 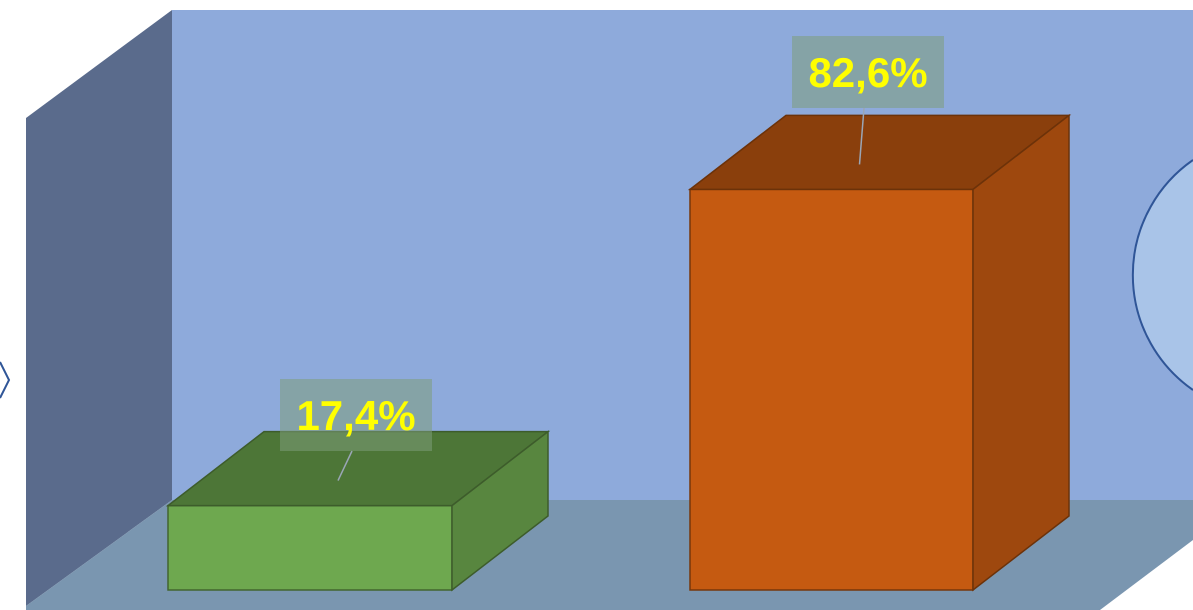 What do you see at coordinates (1162, 275) in the screenshot?
I see `right-circle-shape` at bounding box center [1162, 275].